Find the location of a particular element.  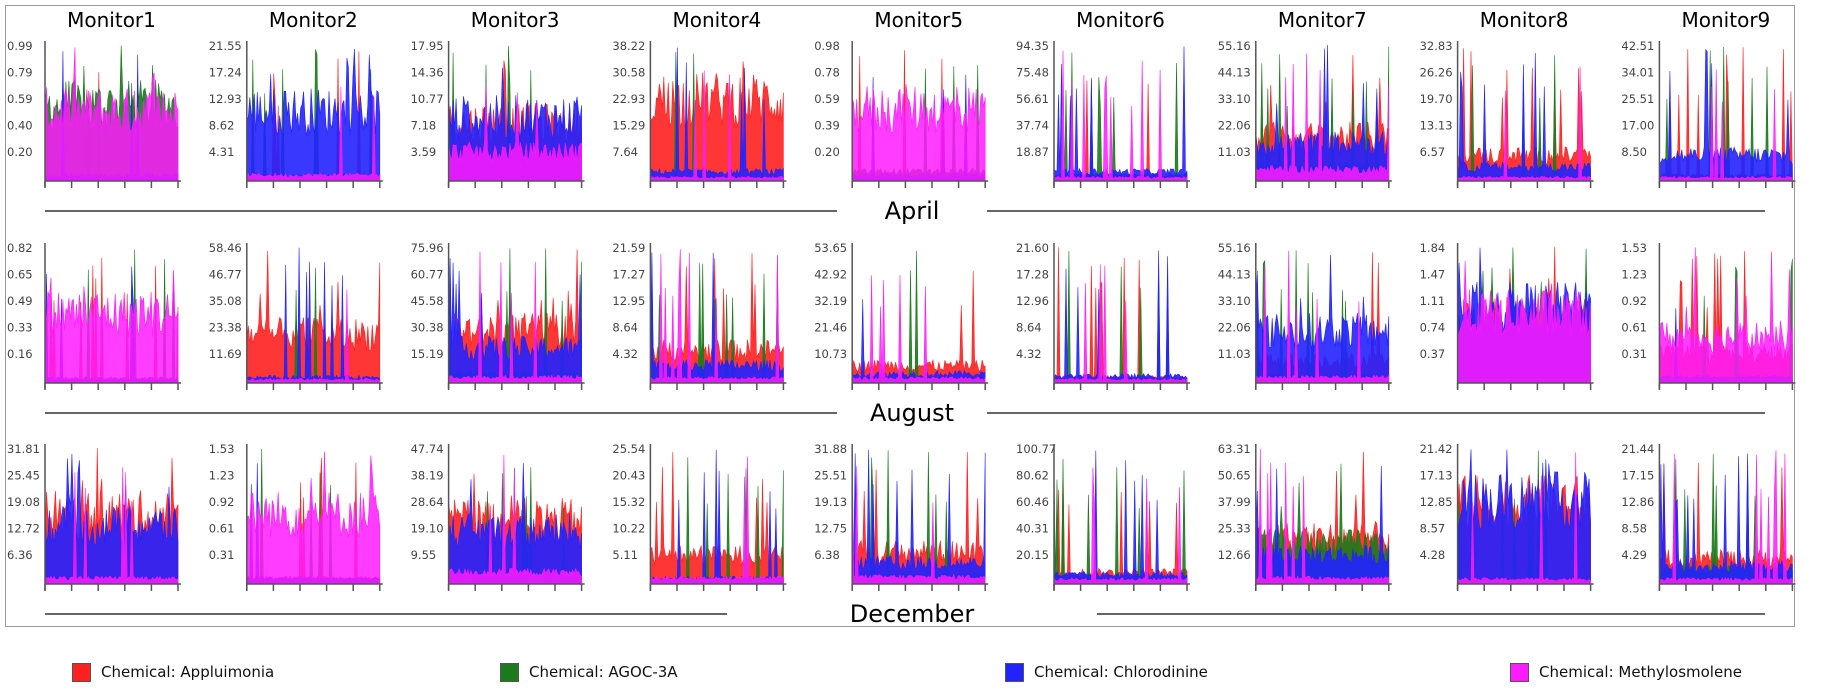

y-tick-label: 1.23 is located at coordinates (222, 476).